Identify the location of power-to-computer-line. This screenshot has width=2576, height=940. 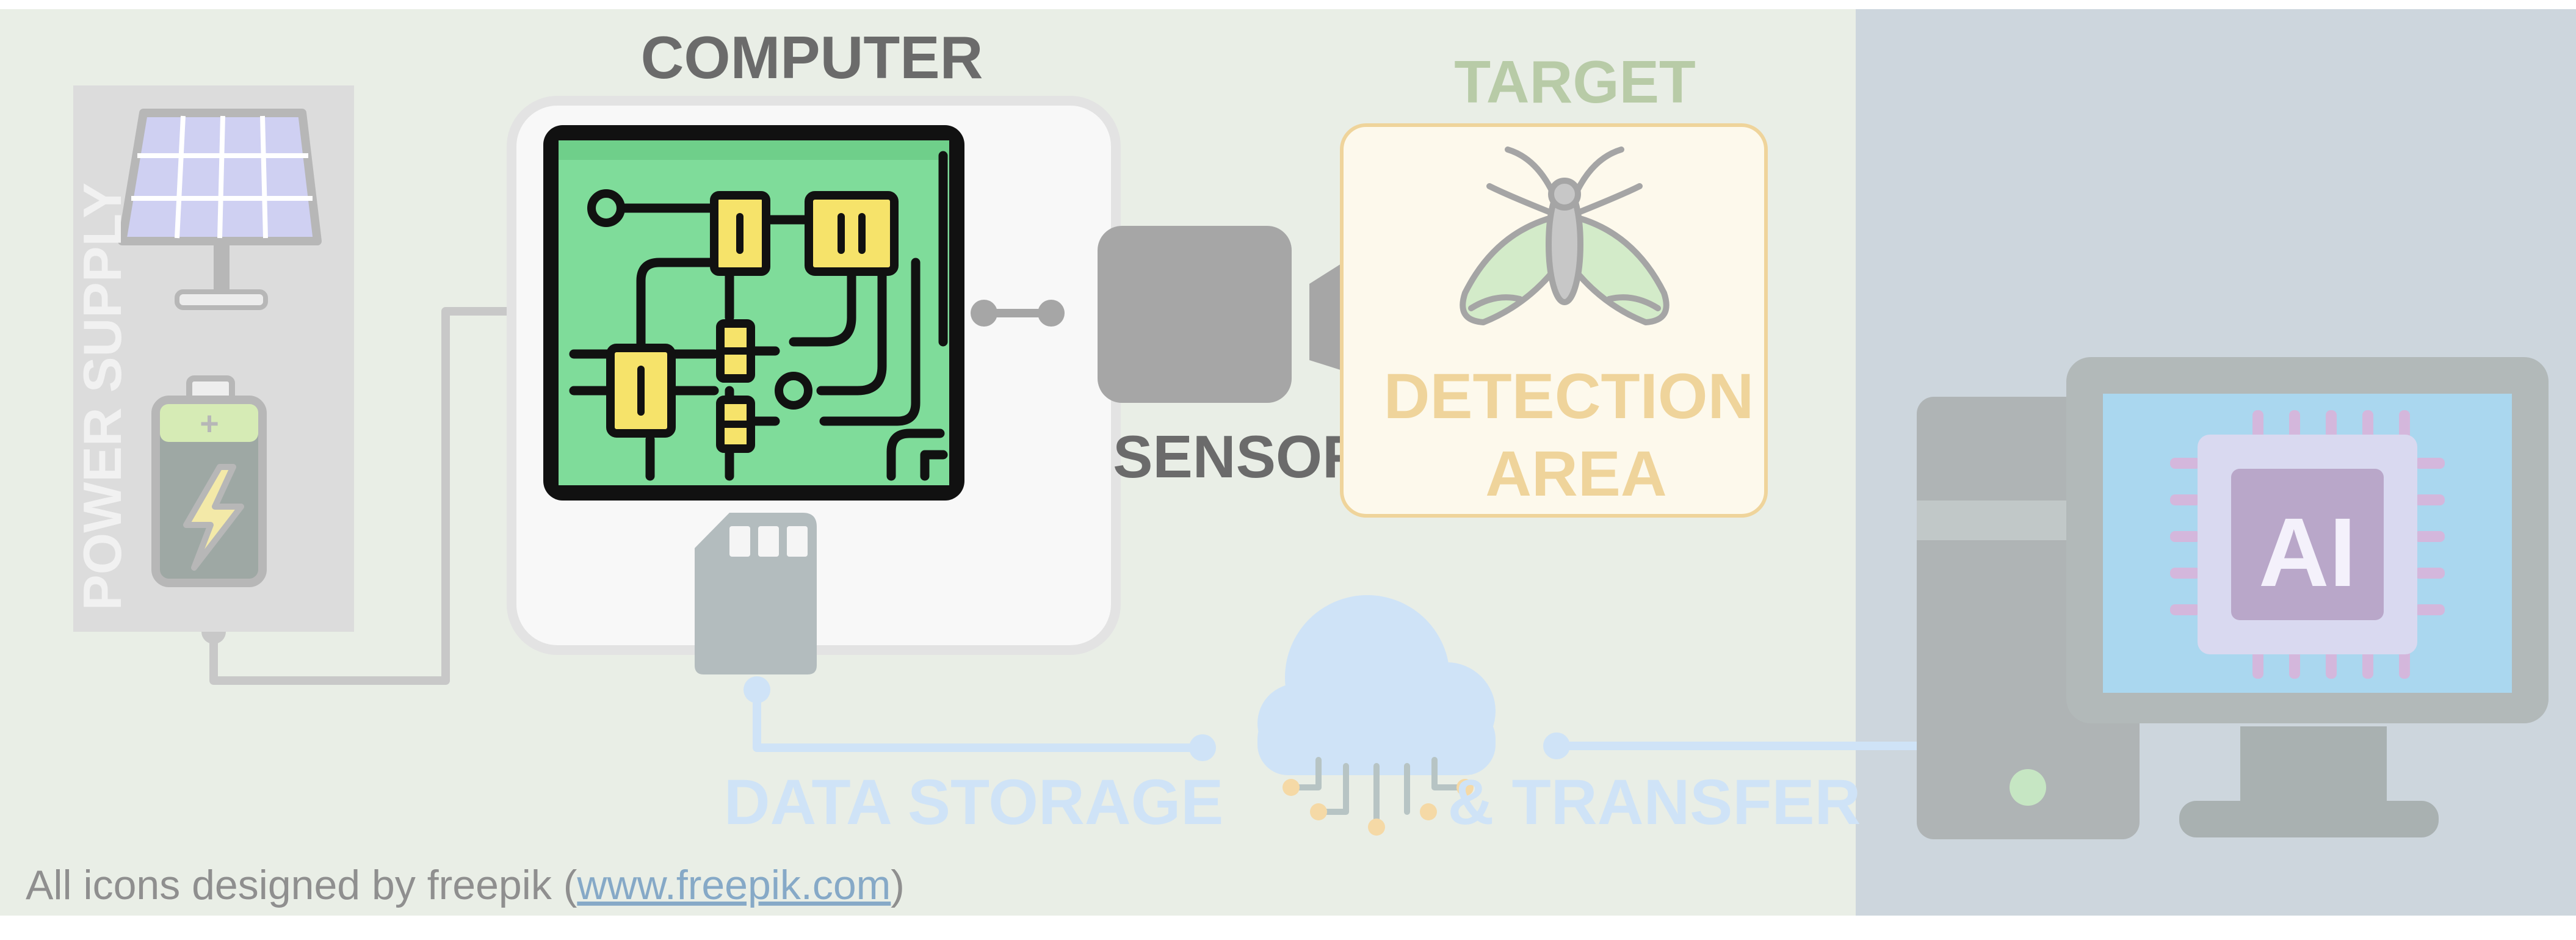
(375, 496).